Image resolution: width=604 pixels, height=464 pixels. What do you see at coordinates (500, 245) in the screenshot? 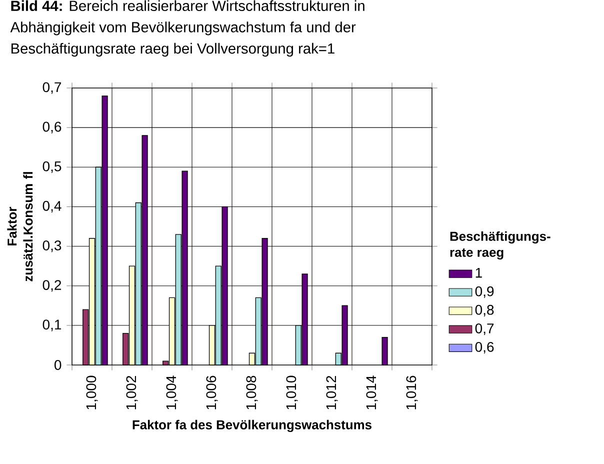
I see `legend-title: Beschäftigungs- rate raeg` at bounding box center [500, 245].